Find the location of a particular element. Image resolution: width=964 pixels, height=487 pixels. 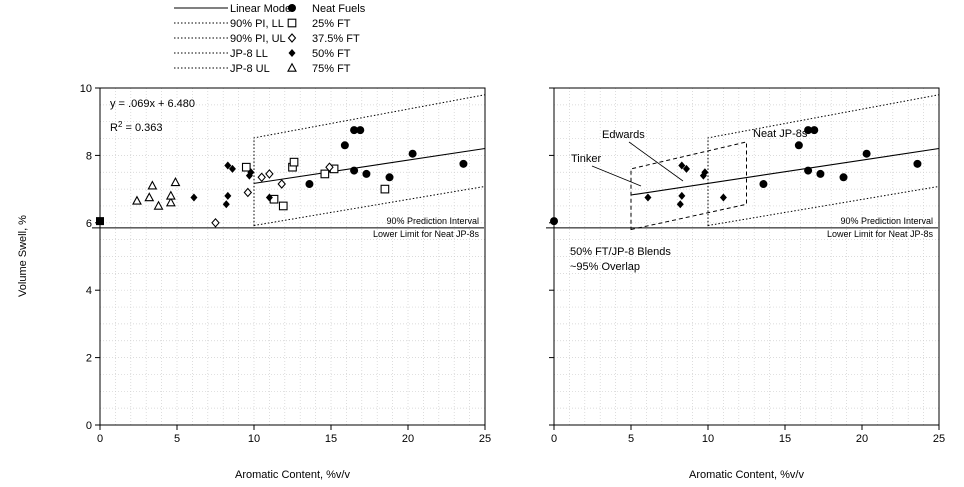

blend-label-2: ~95% Overlap is located at coordinates (605, 267).